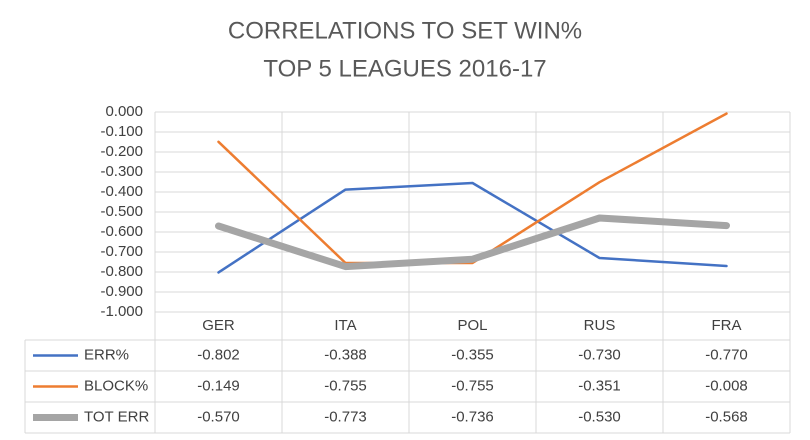 This screenshot has width=810, height=440. What do you see at coordinates (345, 325) in the screenshot?
I see `x-tick-label: ITA` at bounding box center [345, 325].